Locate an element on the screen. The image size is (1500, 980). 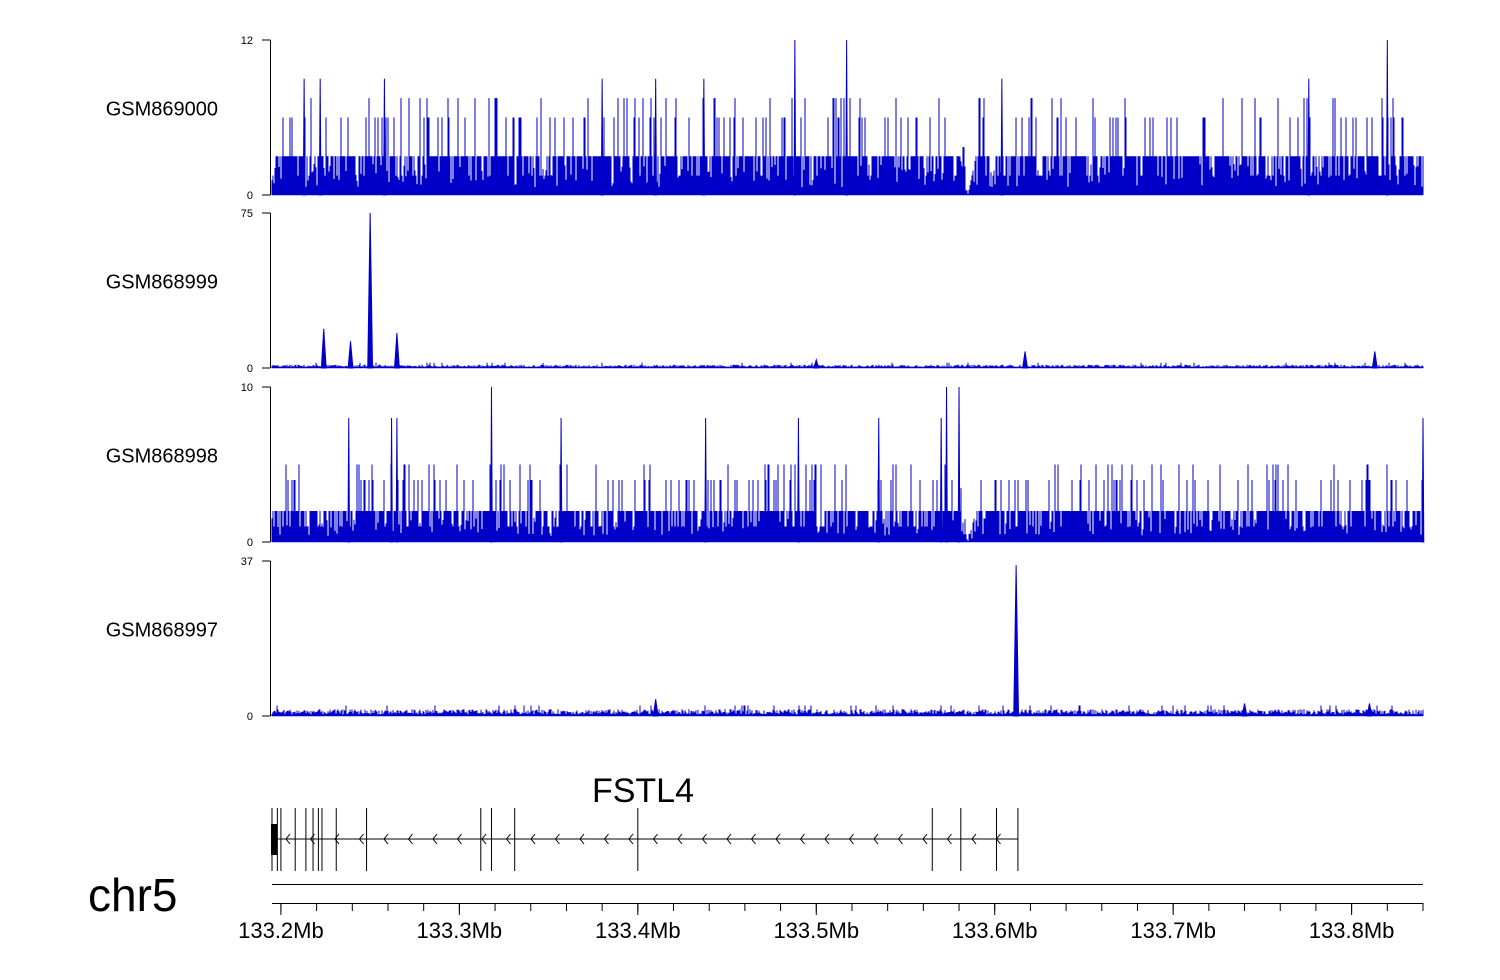
track-gsm868997: GSM868997 37 0 is located at coordinates (765, 639).